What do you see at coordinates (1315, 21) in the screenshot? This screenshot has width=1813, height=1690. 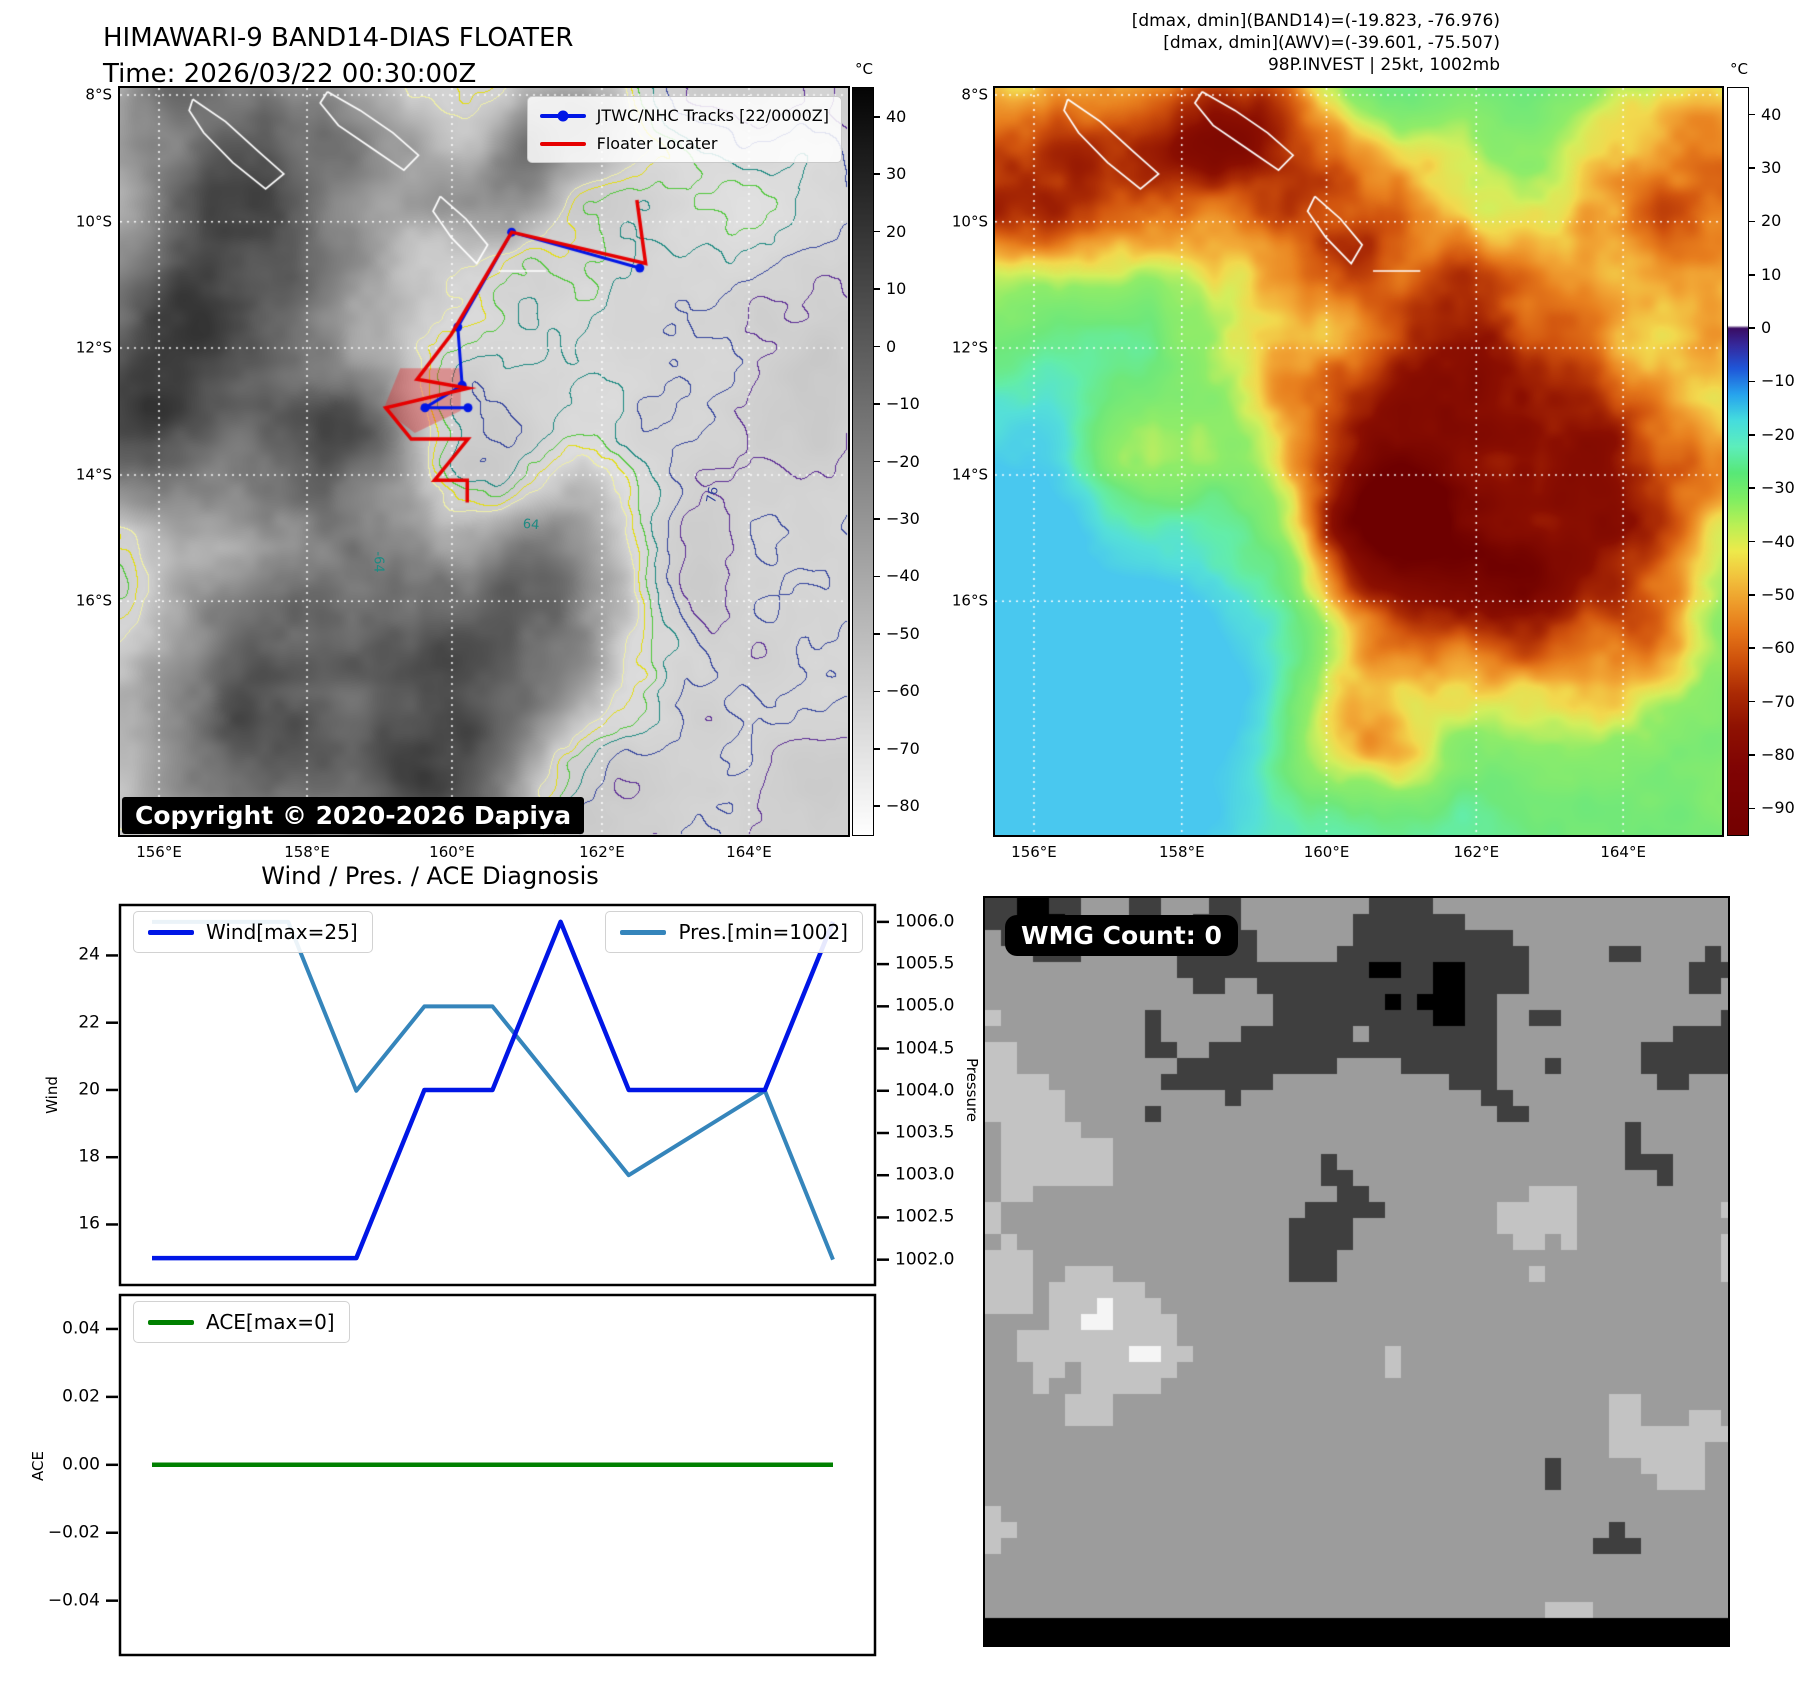 I see `info-band14-range: [dmax, dmin](BAND14)=(-19.823, -76.976)` at bounding box center [1315, 21].